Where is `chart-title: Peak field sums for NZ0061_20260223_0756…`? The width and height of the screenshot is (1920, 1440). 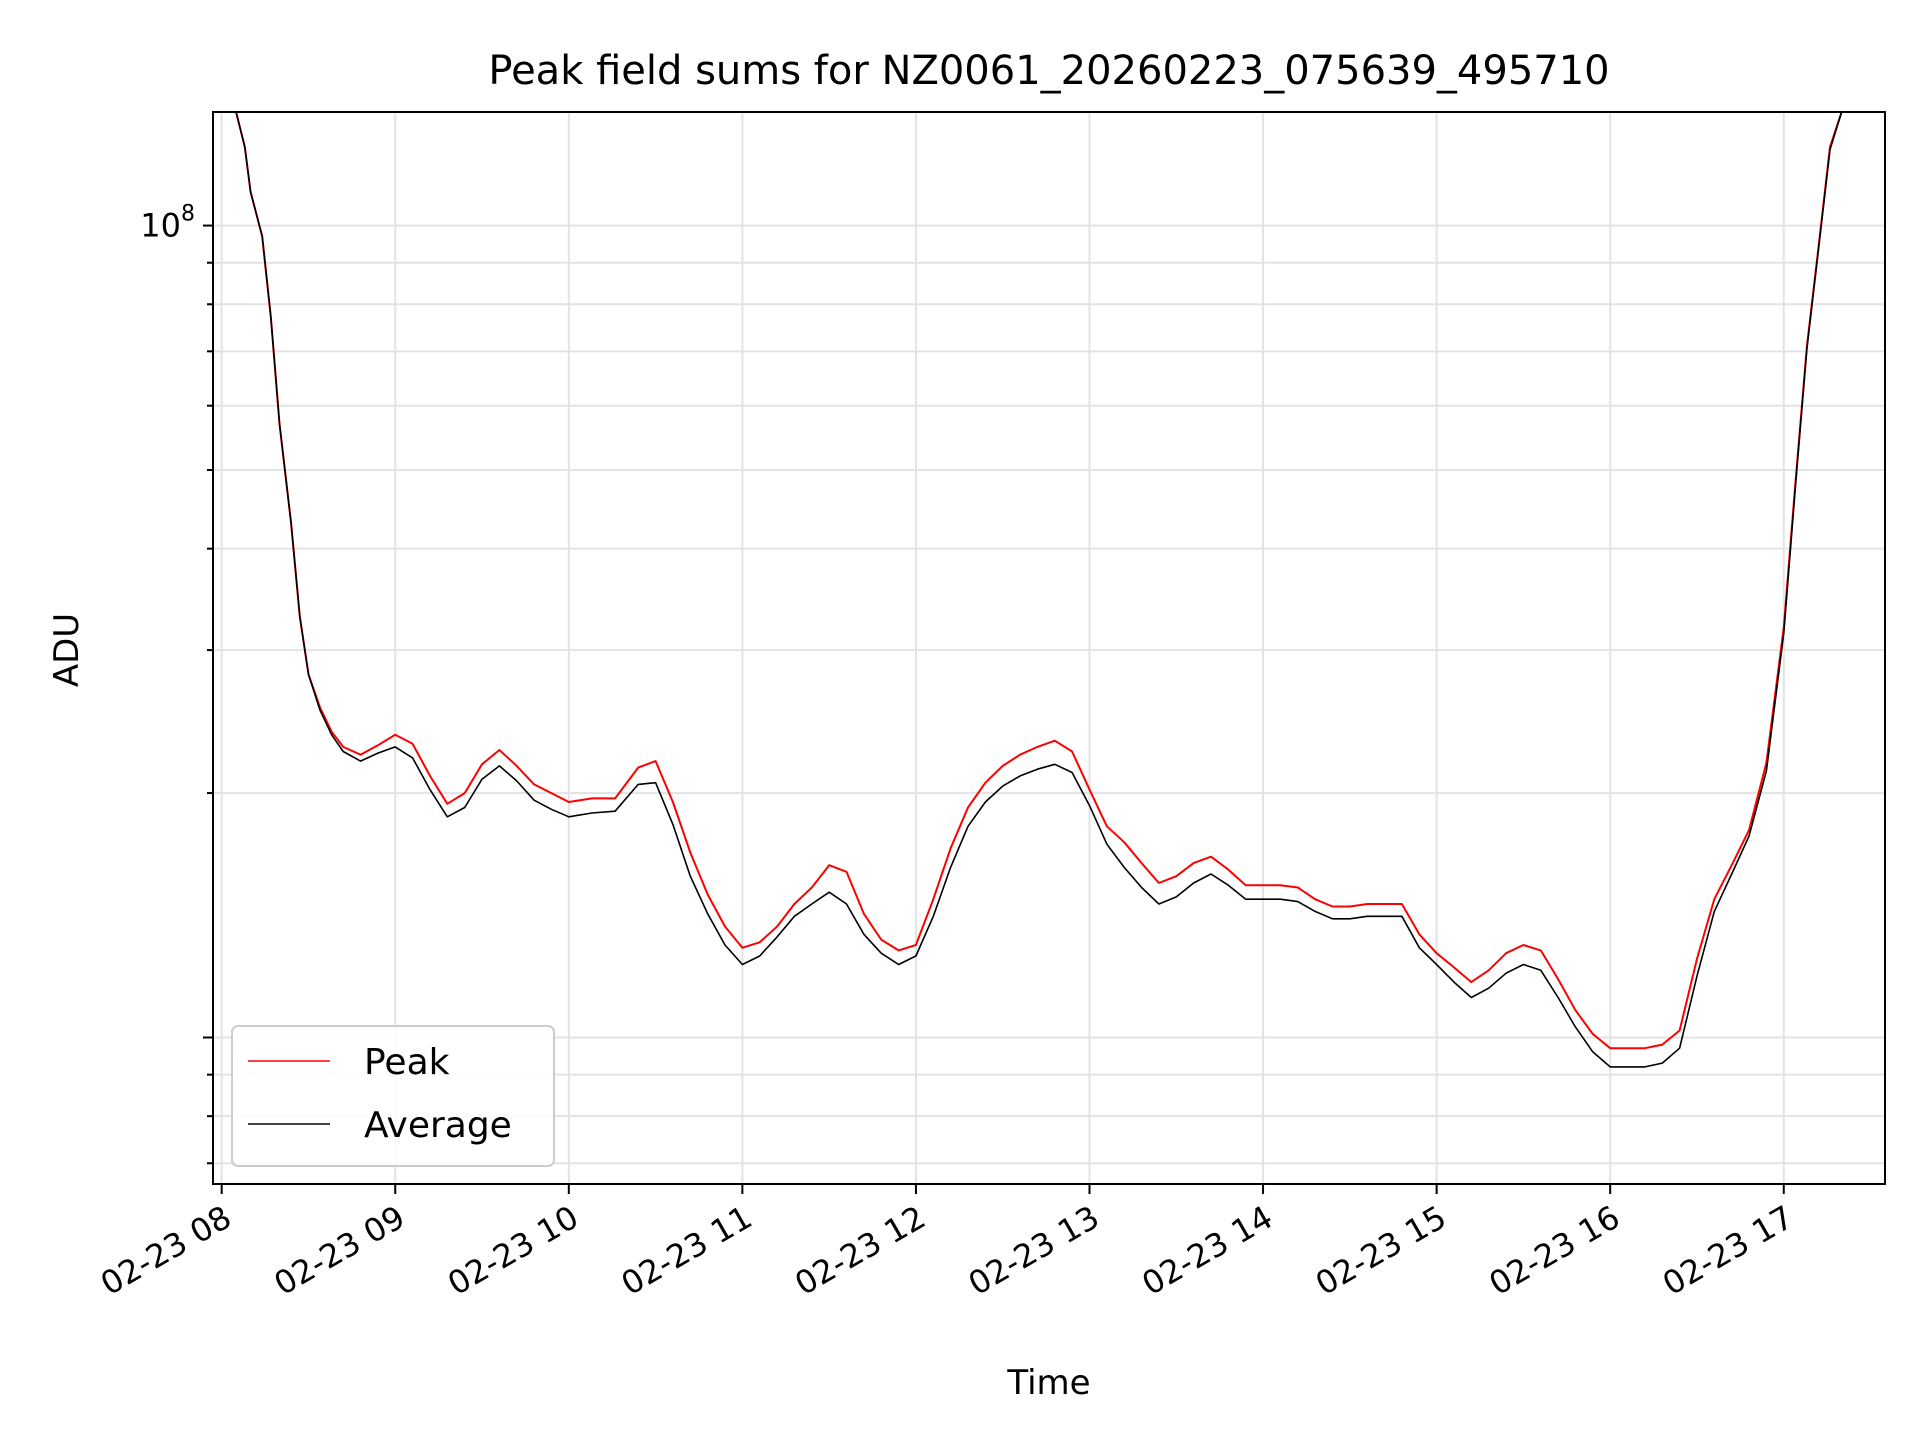 chart-title: Peak field sums for NZ0061_20260223_0756… is located at coordinates (1048, 71).